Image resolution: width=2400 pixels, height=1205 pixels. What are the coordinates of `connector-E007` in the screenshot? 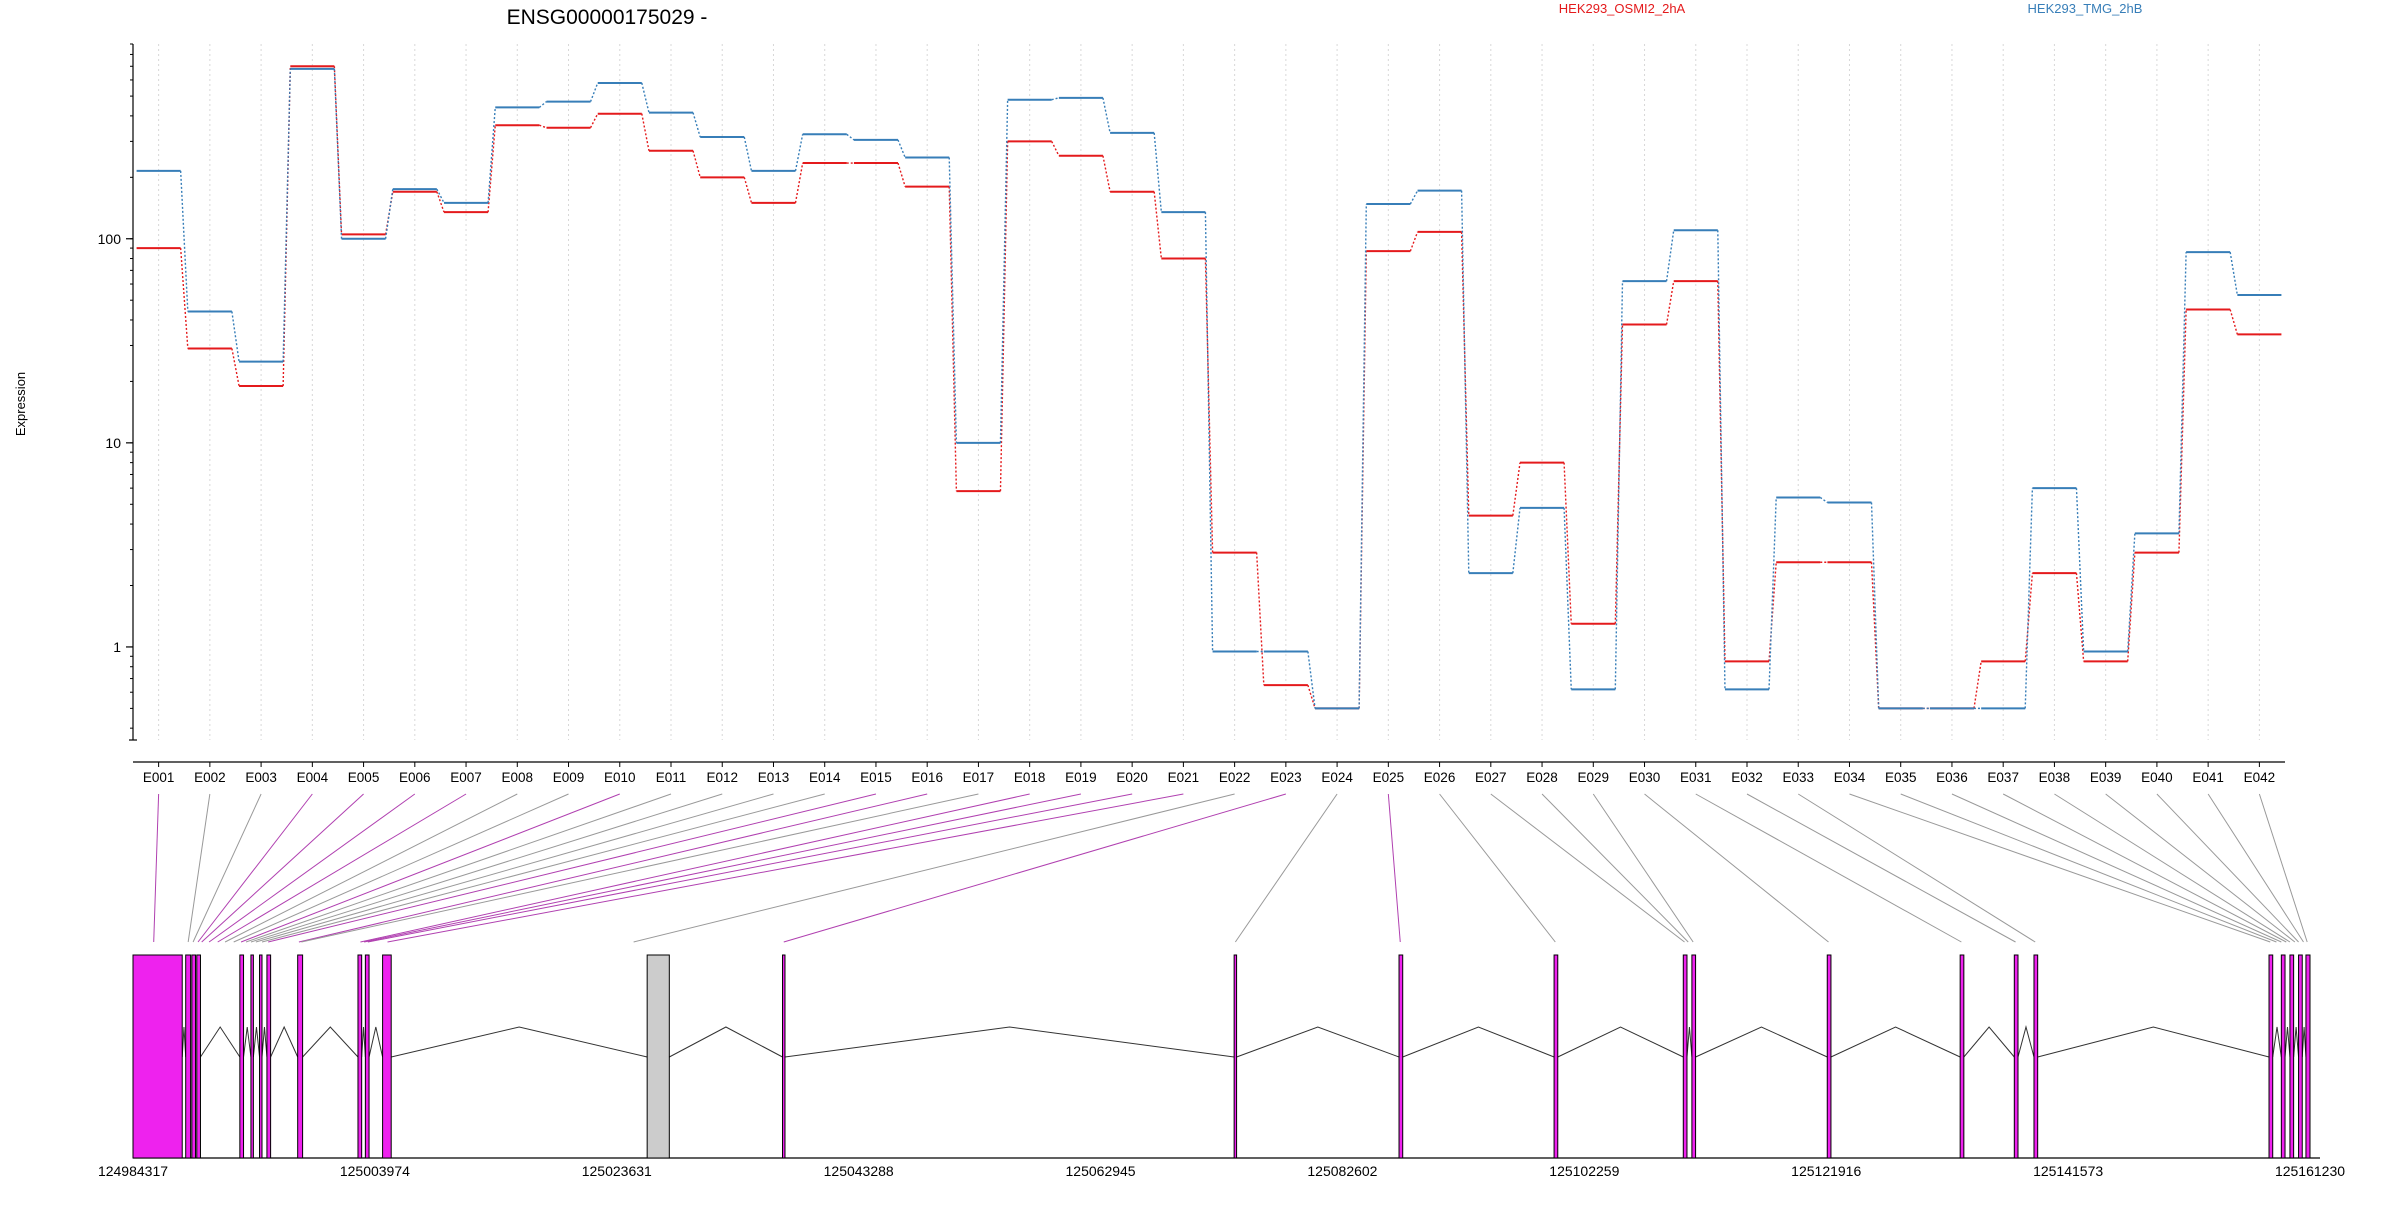 It's located at (342, 868).